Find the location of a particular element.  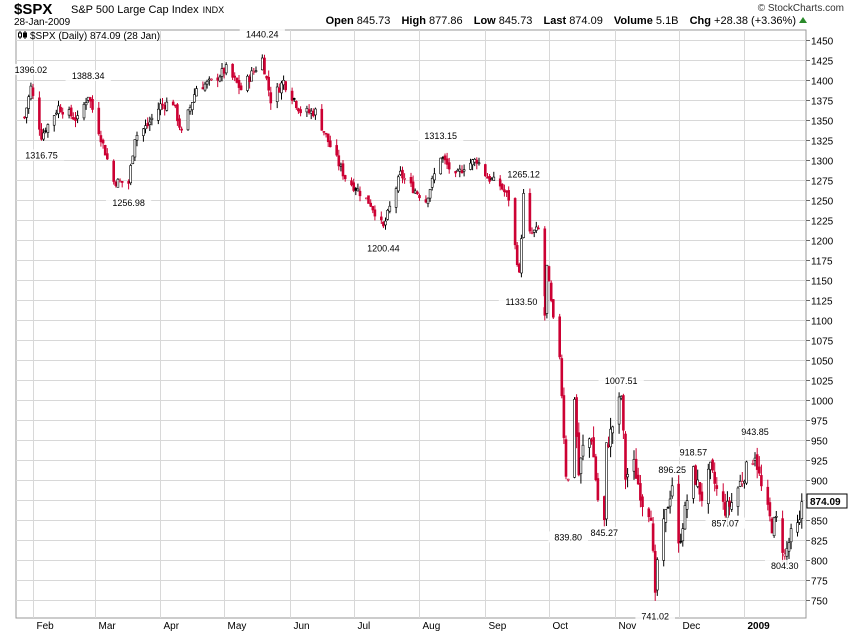

price-annotation: 1316.75 is located at coordinates (41, 155).